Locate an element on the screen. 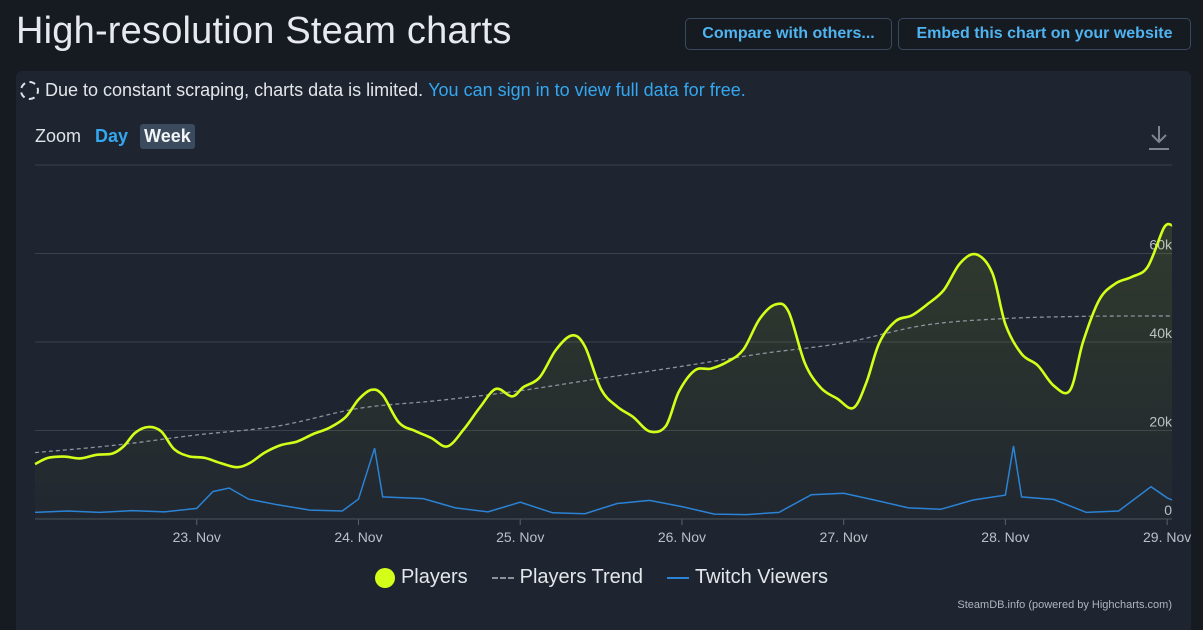 This screenshot has height=630, width=1203. chart-legend: Players Players Trend Twitch Viewers is located at coordinates (601, 577).